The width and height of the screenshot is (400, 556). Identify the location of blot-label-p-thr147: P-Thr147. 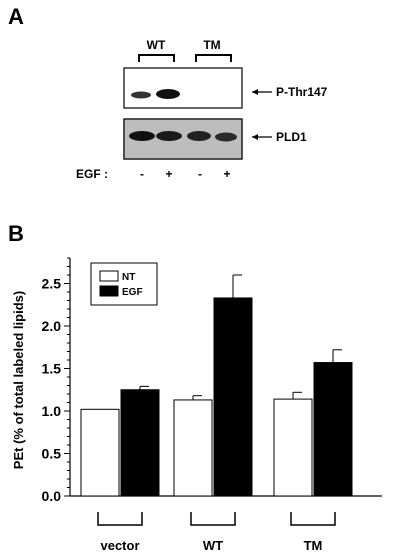
(302, 92).